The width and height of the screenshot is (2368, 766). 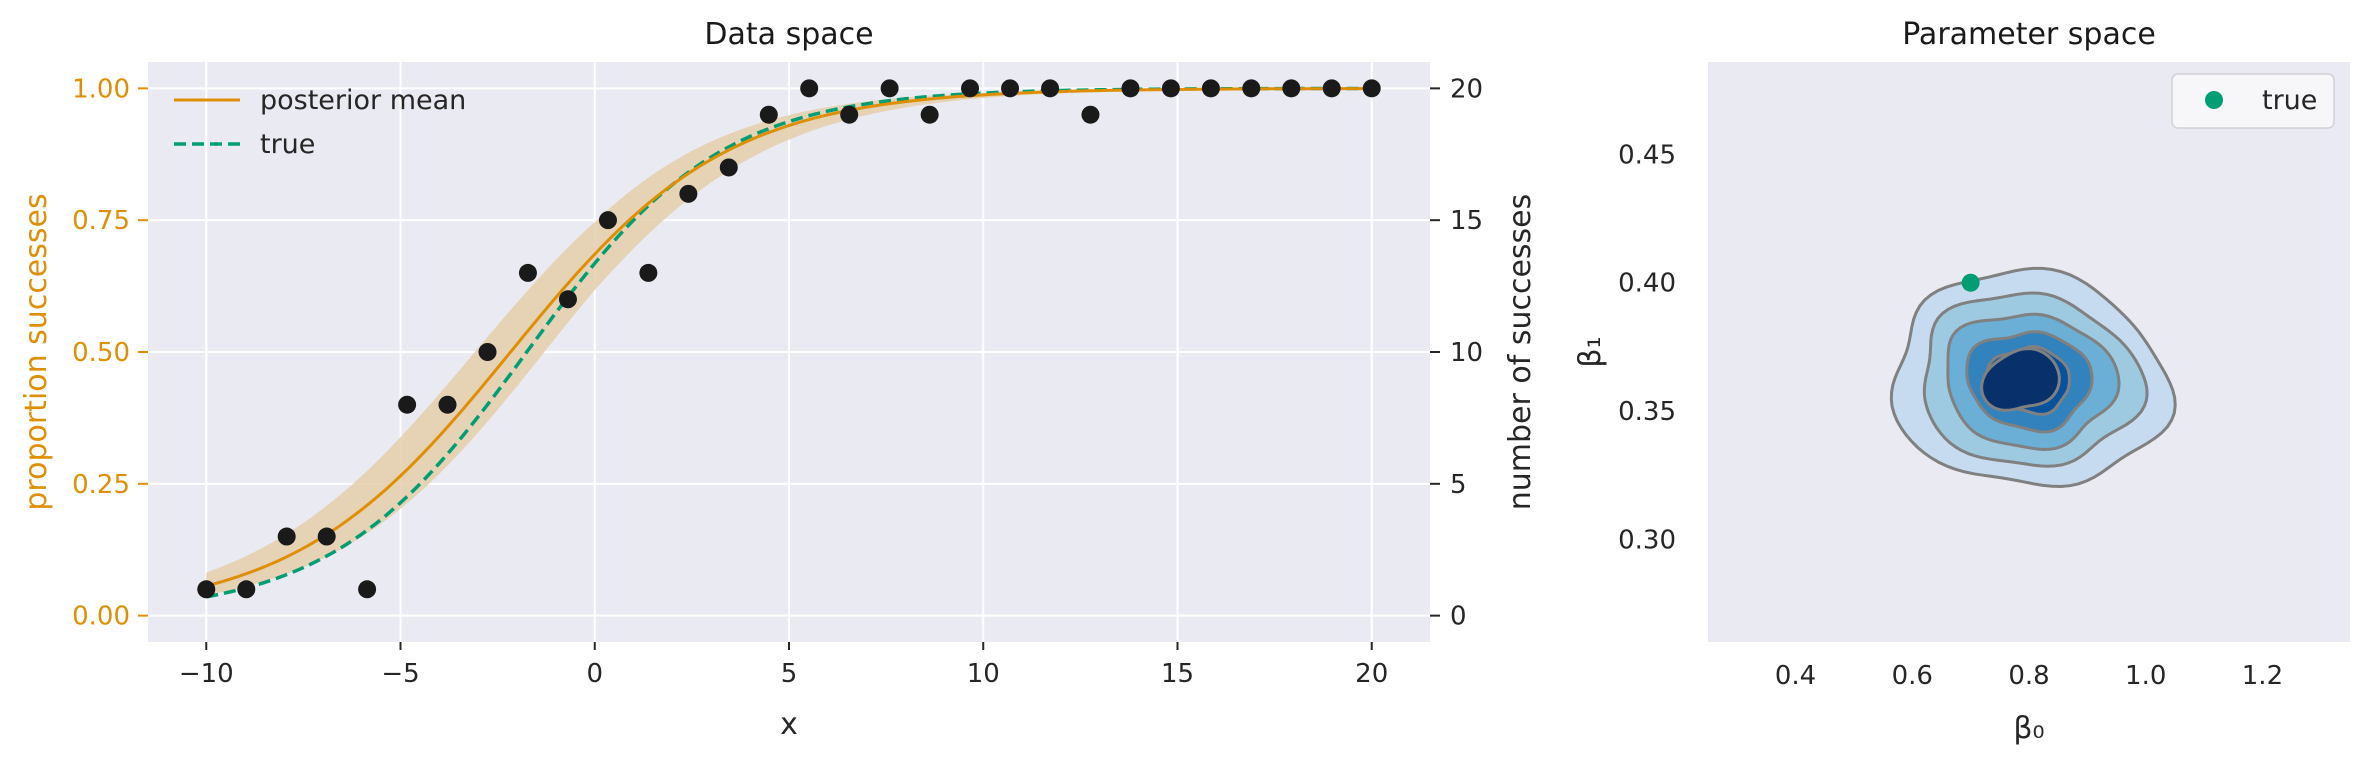 I want to click on left-y-tick-label: 0.50, so click(x=101, y=353).